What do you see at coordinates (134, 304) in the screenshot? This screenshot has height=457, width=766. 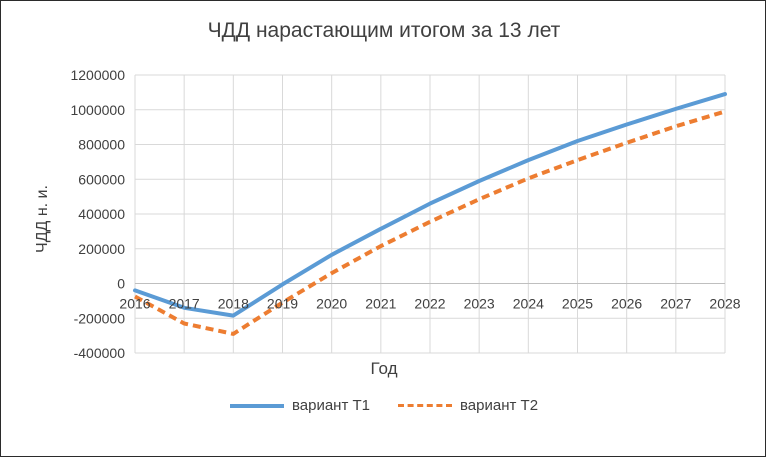 I see `x-tick-label: 2016` at bounding box center [134, 304].